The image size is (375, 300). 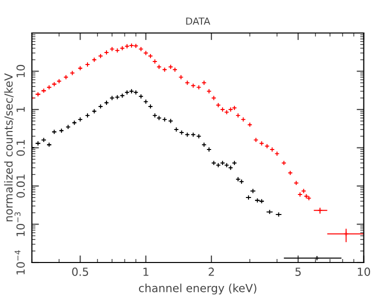 I want to click on y-tick-label: 1, so click(x=20, y=109).